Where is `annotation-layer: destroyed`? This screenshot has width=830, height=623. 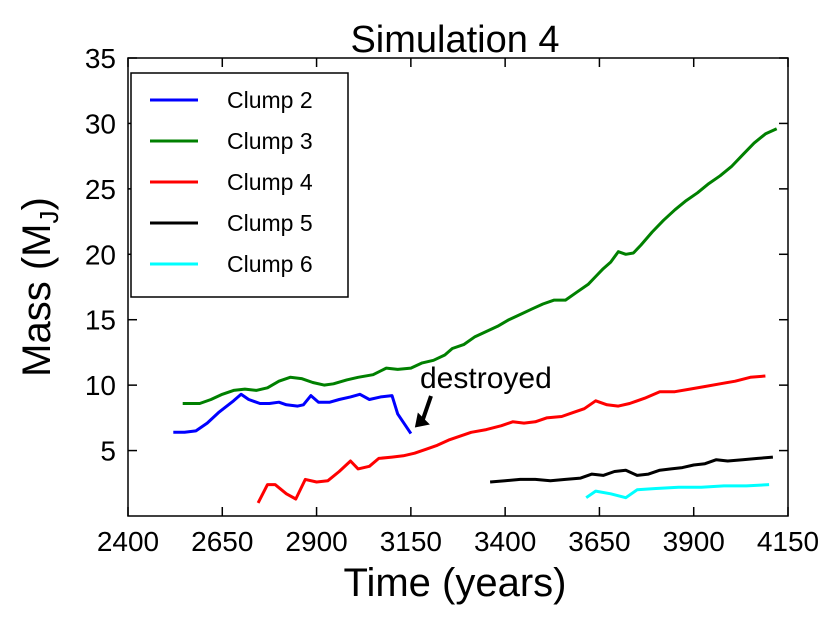
annotation-layer: destroyed is located at coordinates (483, 395).